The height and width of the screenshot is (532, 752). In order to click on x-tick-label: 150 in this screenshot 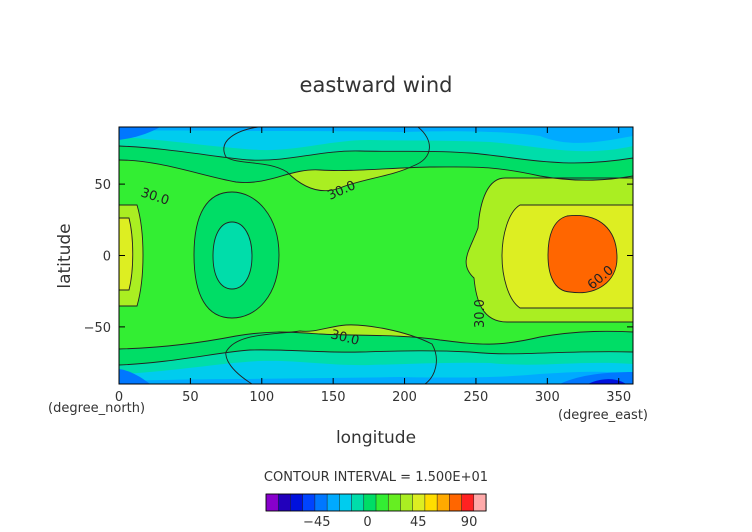, I will do `click(333, 397)`.